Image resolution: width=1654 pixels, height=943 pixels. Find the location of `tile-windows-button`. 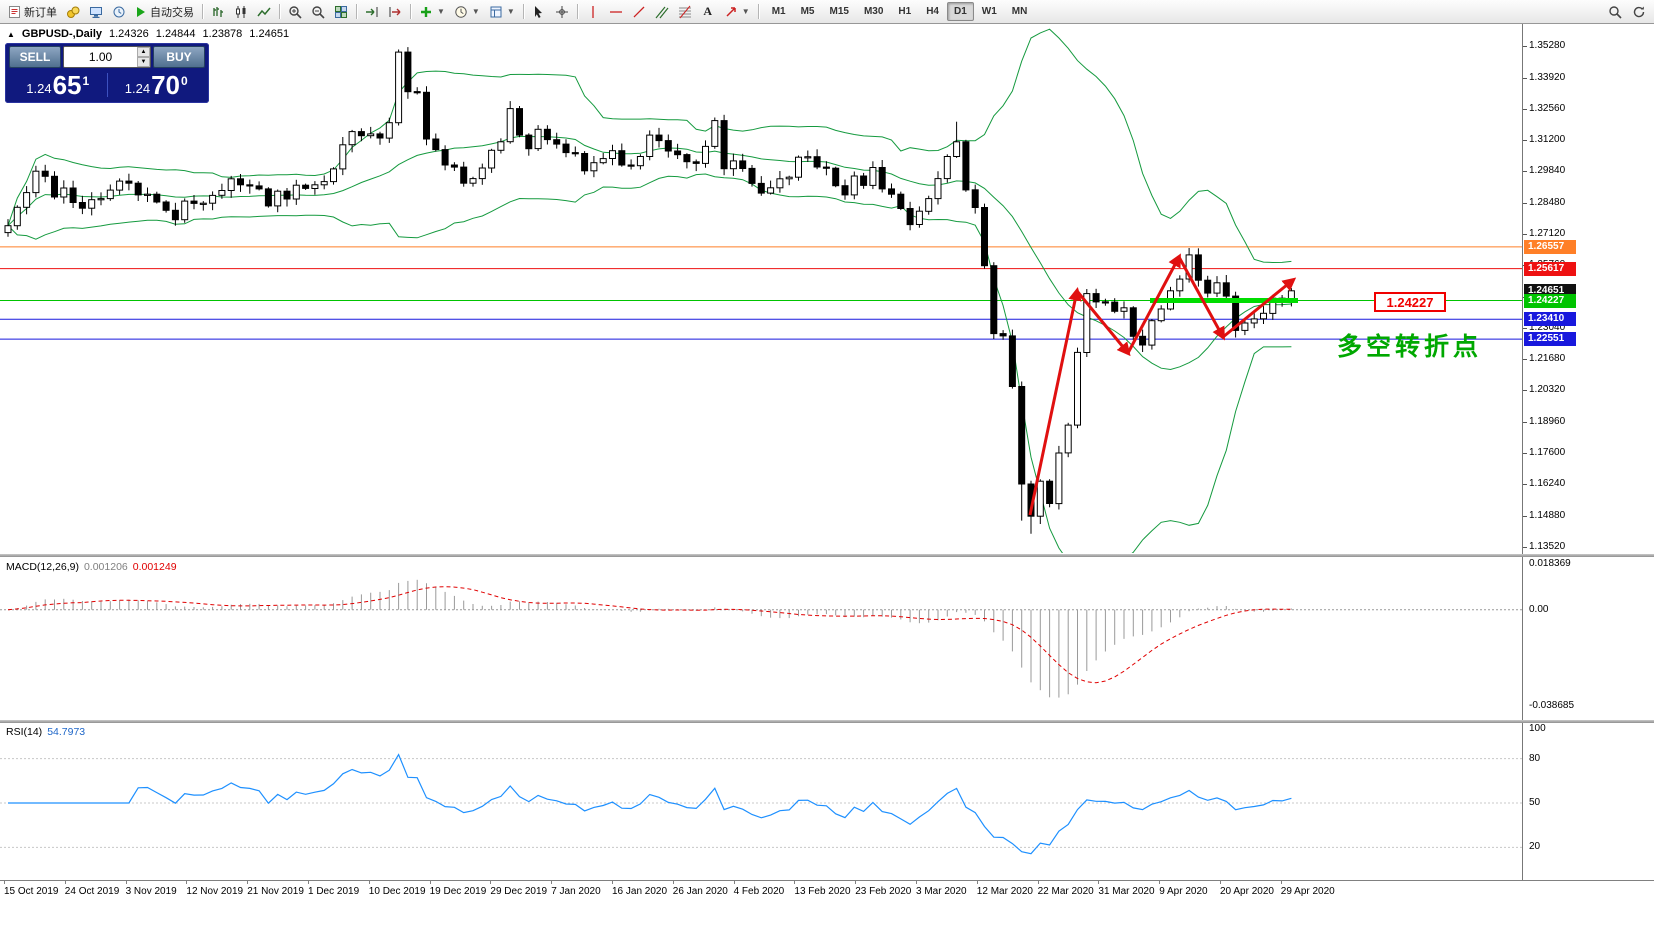

tile-windows-button is located at coordinates (341, 12).